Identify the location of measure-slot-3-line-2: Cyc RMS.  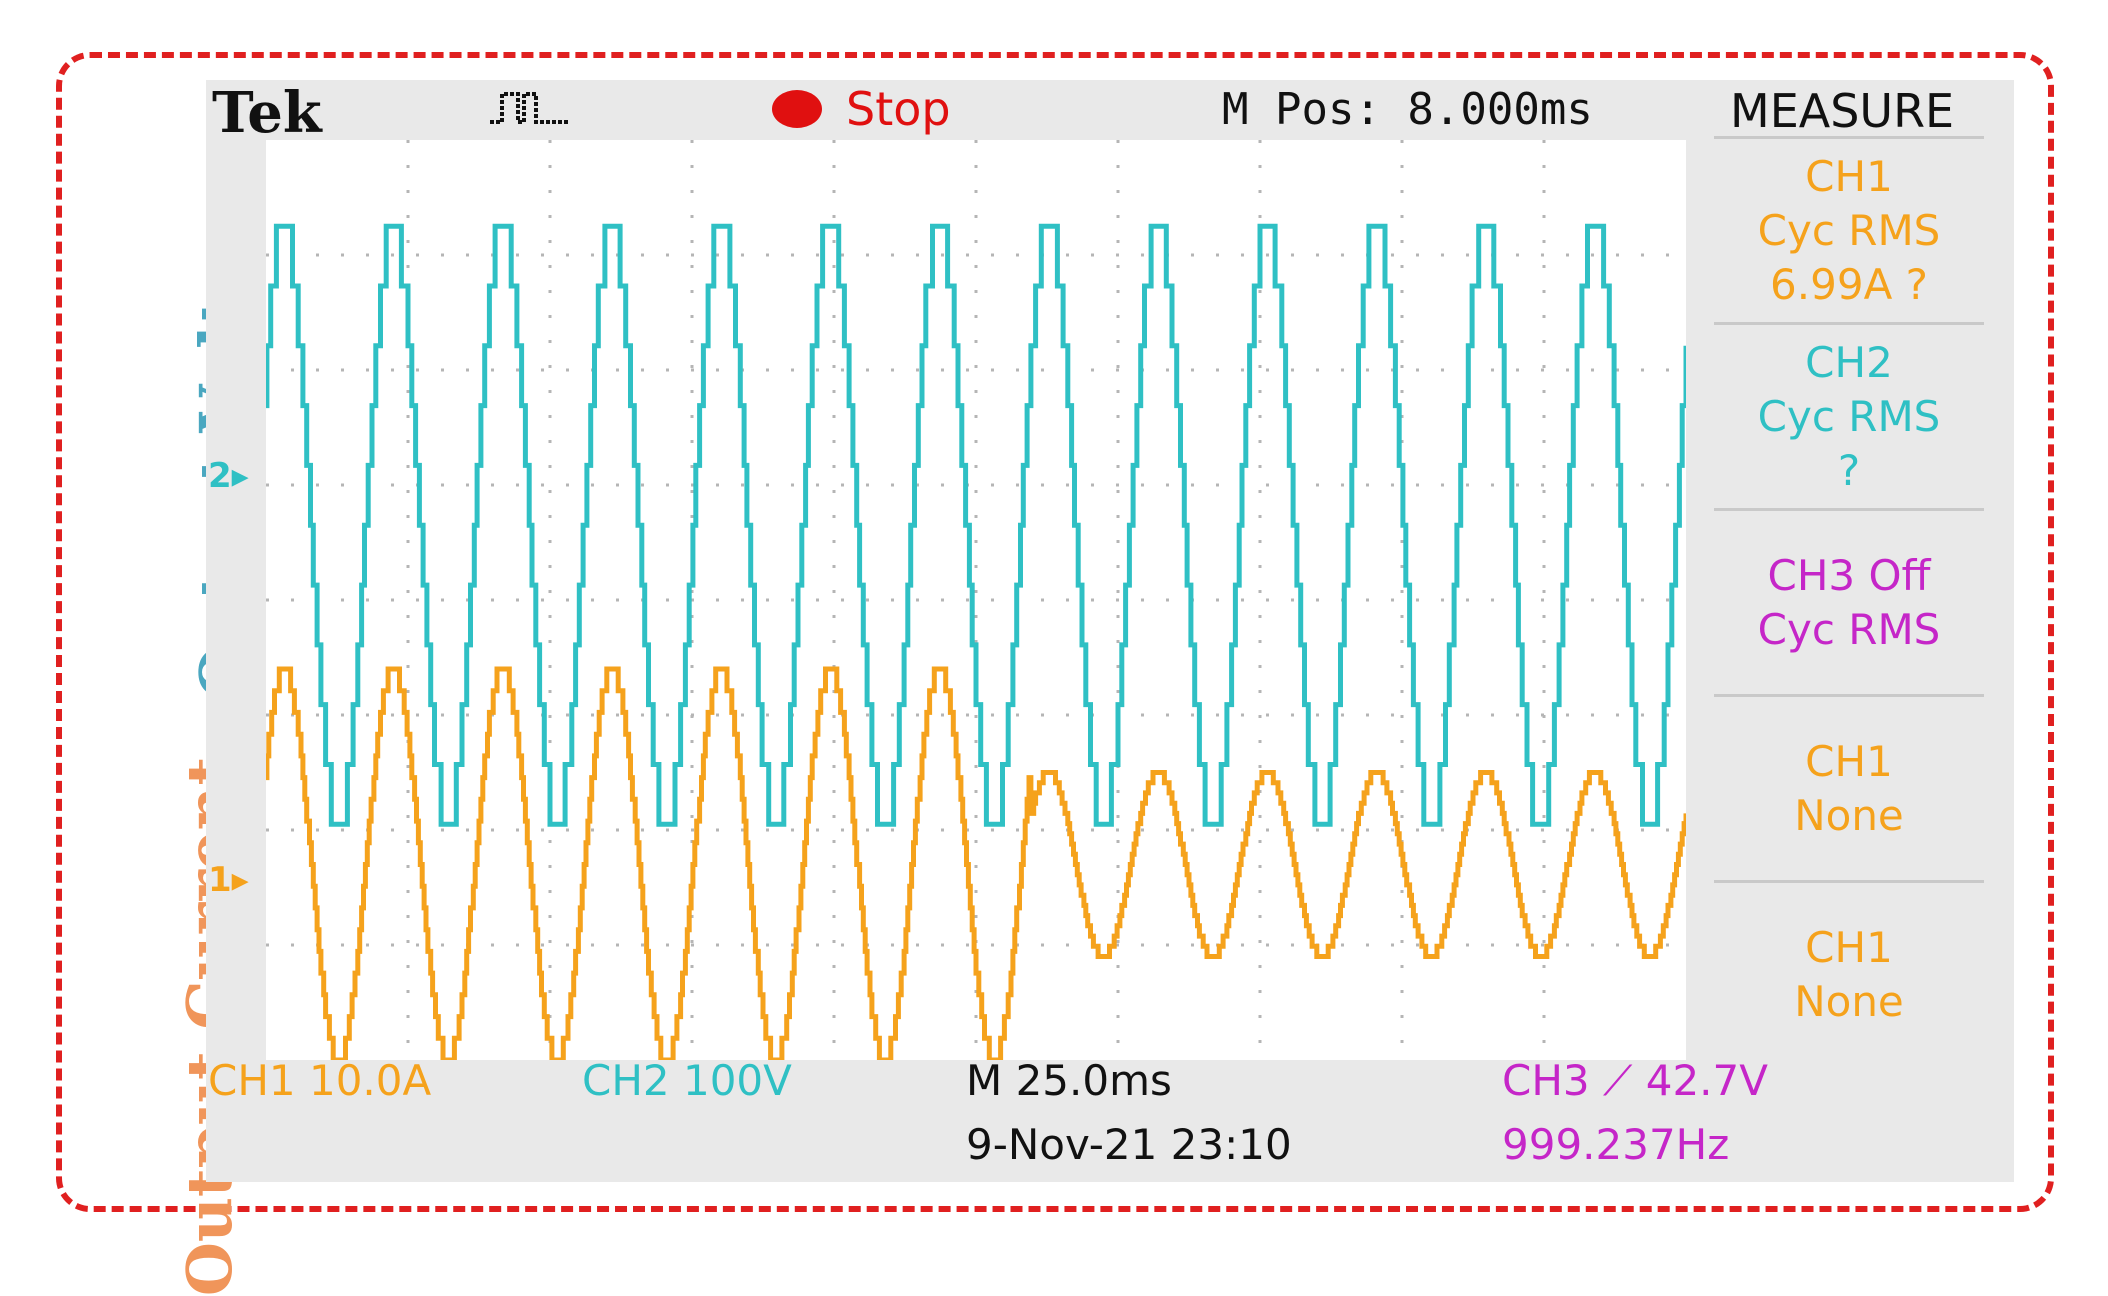
(1849, 629).